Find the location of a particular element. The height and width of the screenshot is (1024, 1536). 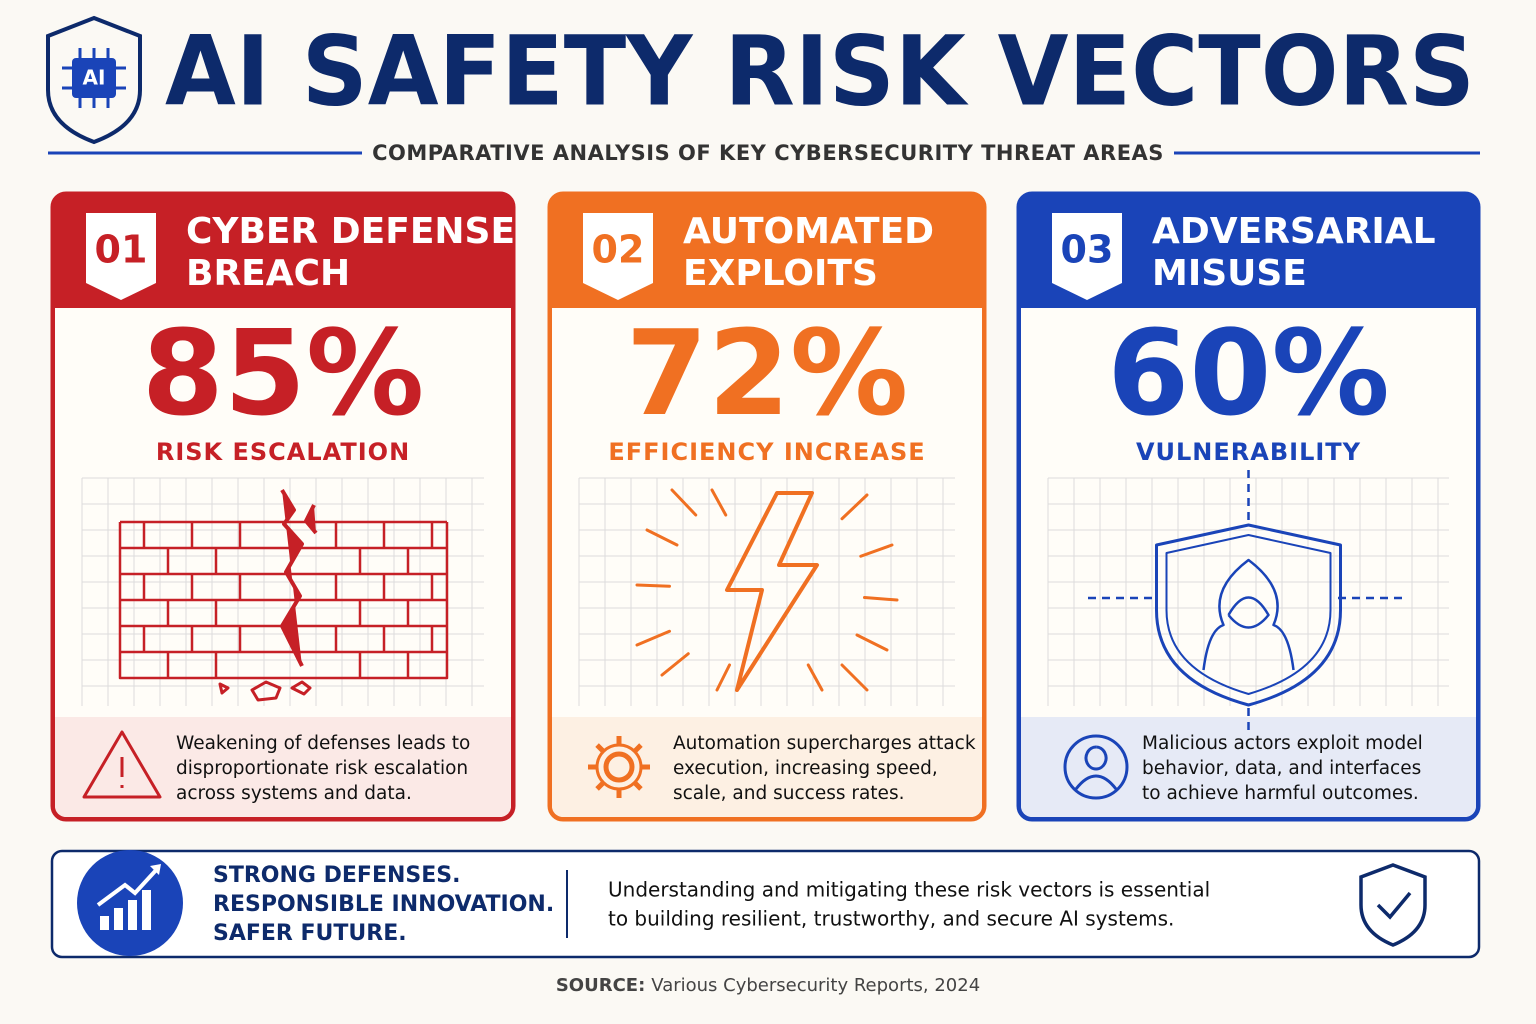

grid is located at coordinates (282, 591).